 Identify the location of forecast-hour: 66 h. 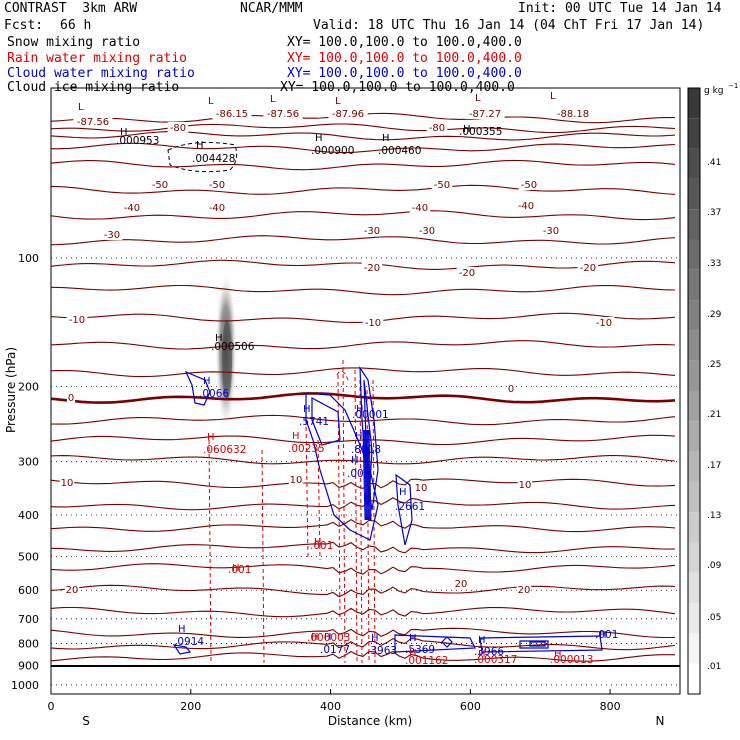
(76, 25).